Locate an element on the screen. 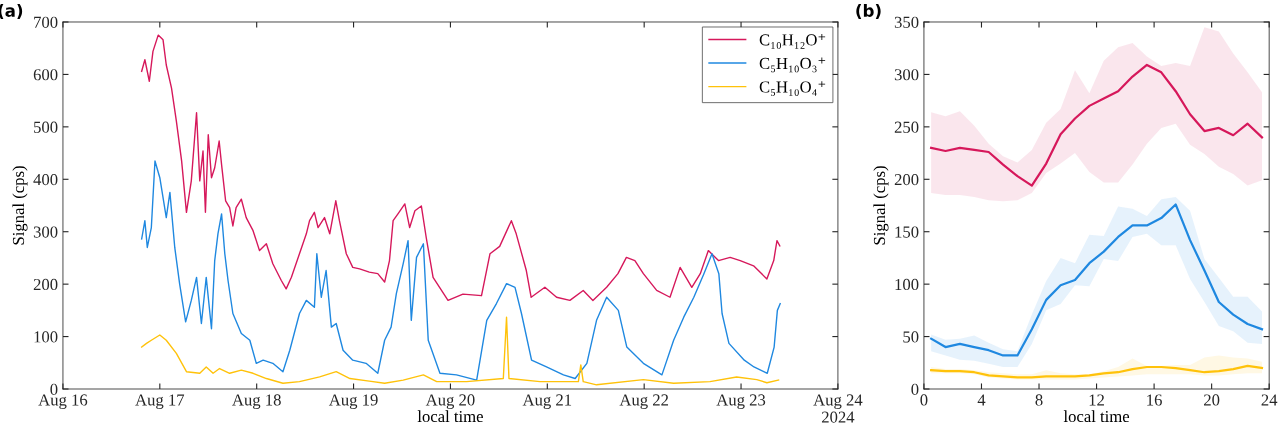 Image resolution: width=1282 pixels, height=433 pixels. y-tick-label: 400 is located at coordinates (45, 179).